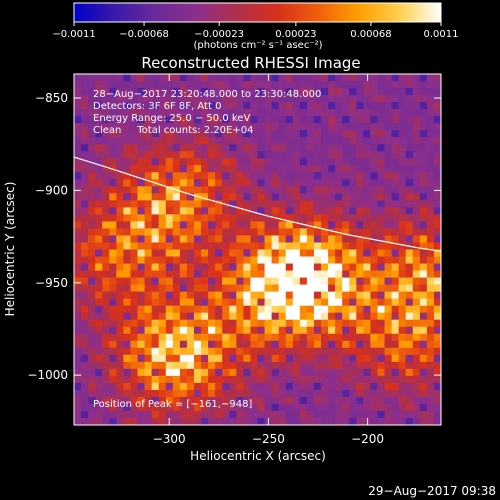 This screenshot has height=500, width=500. Describe the element at coordinates (257, 12) in the screenshot. I see `colorbar-fill` at that location.